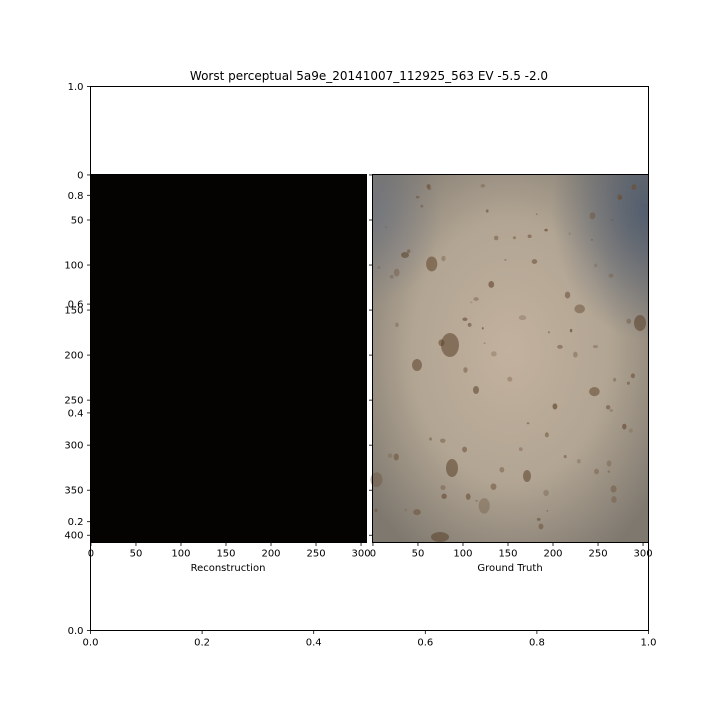  Describe the element at coordinates (73, 356) in the screenshot. I see `reconstruction-y-tick-label: 200` at that location.